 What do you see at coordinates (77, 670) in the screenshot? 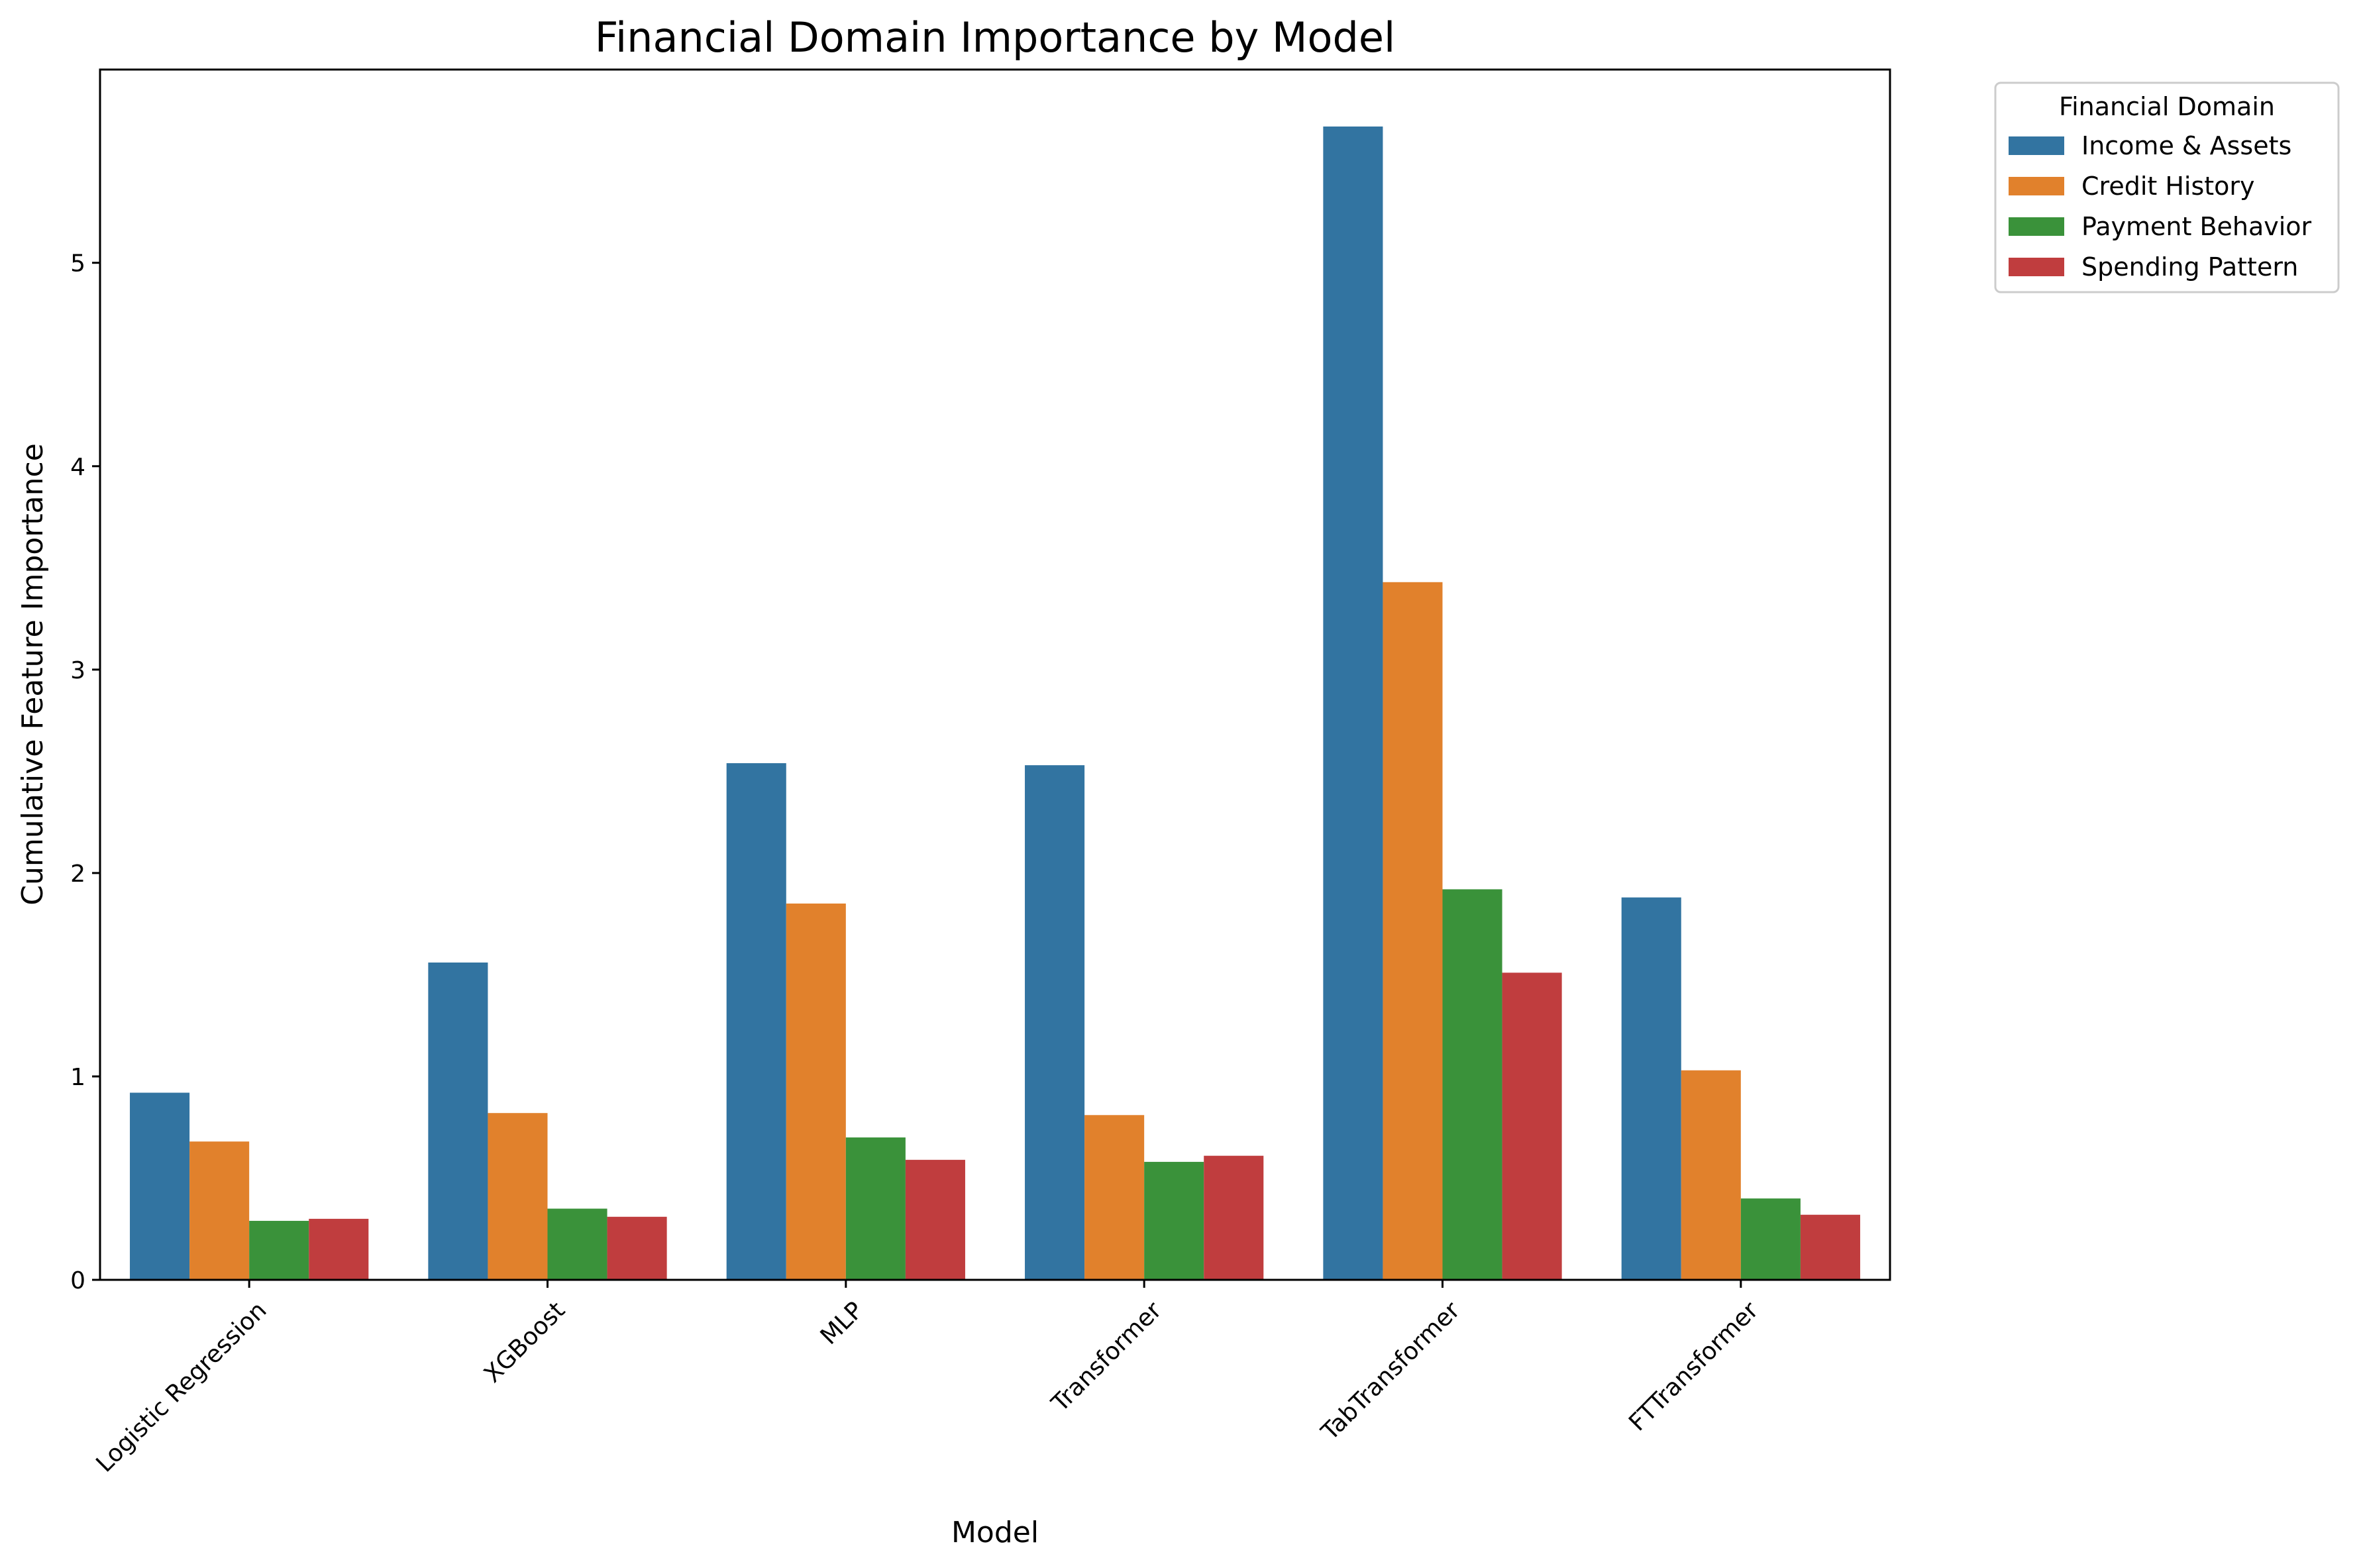
I see `y-tick-label: 3` at bounding box center [77, 670].